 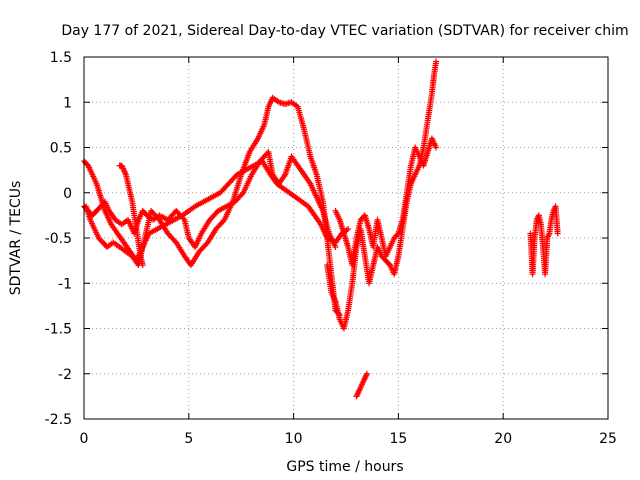 What do you see at coordinates (84, 439) in the screenshot?
I see `x-tick-label: 0` at bounding box center [84, 439].